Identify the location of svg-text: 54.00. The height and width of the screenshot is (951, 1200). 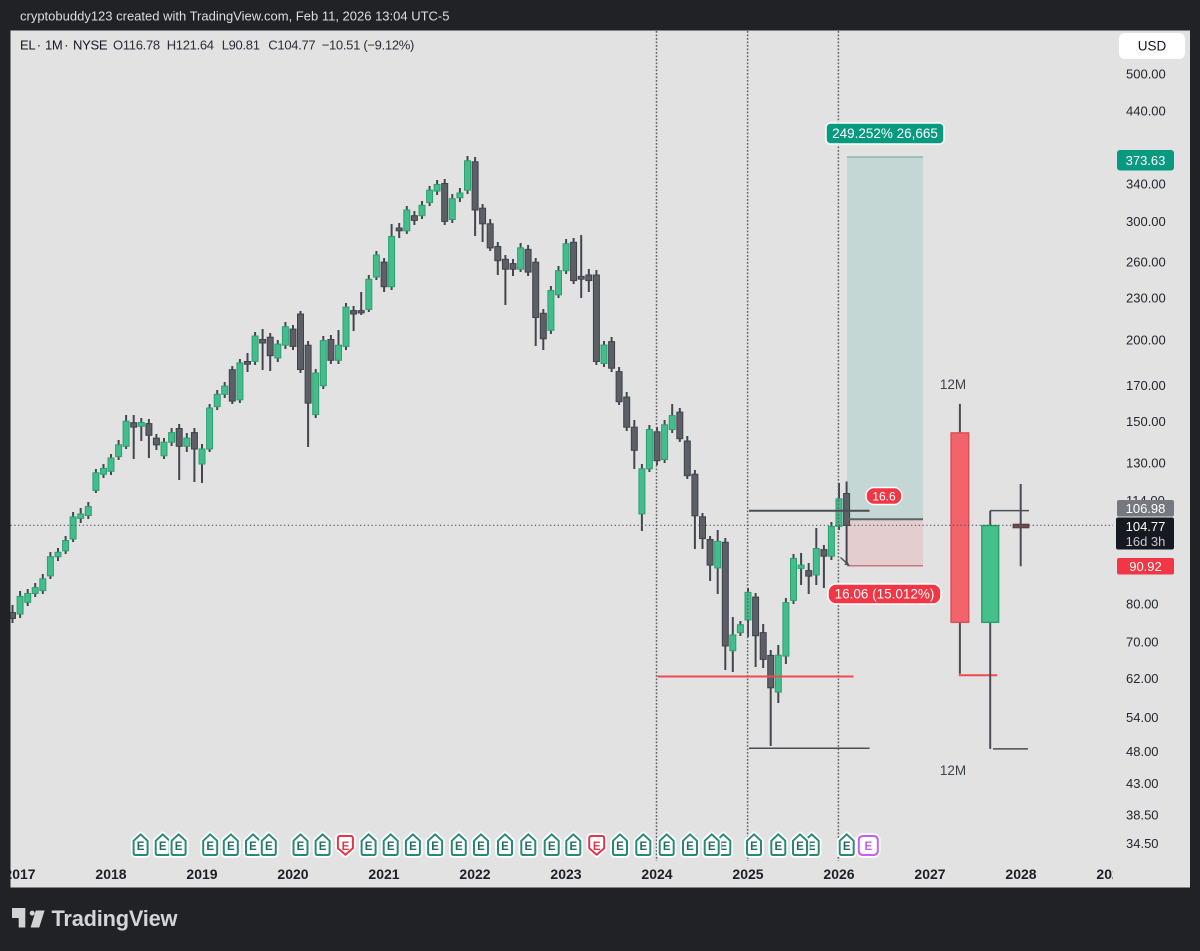
(1142, 717).